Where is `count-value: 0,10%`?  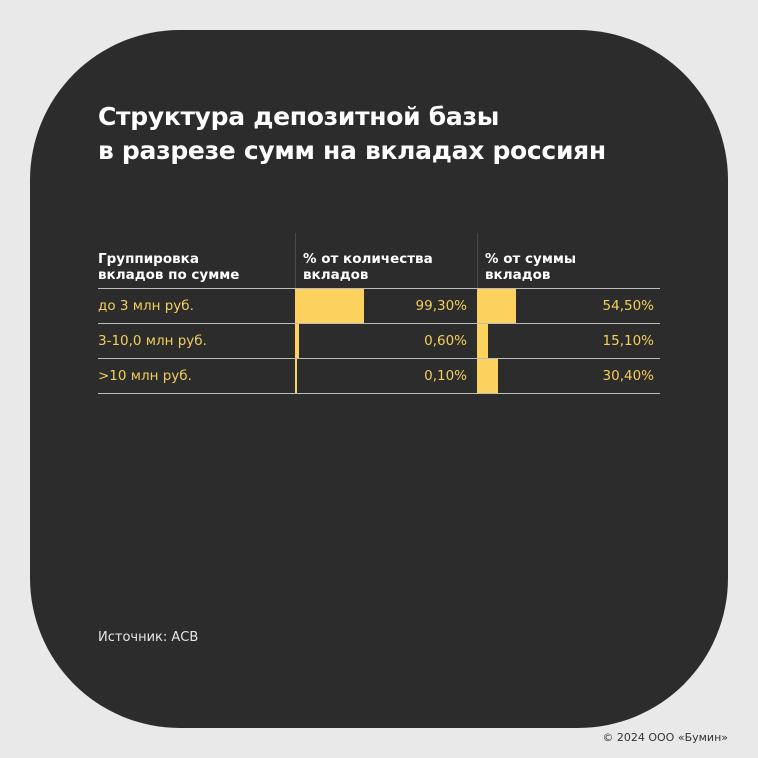 count-value: 0,10% is located at coordinates (445, 376).